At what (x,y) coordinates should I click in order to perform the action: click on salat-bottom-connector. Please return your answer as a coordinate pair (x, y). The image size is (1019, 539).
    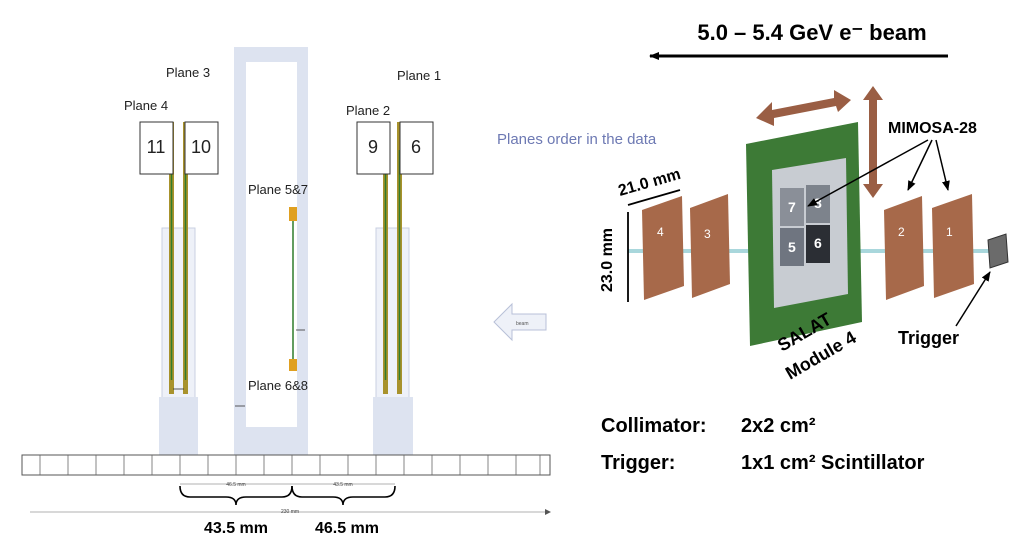
    Looking at the image, I should click on (293, 365).